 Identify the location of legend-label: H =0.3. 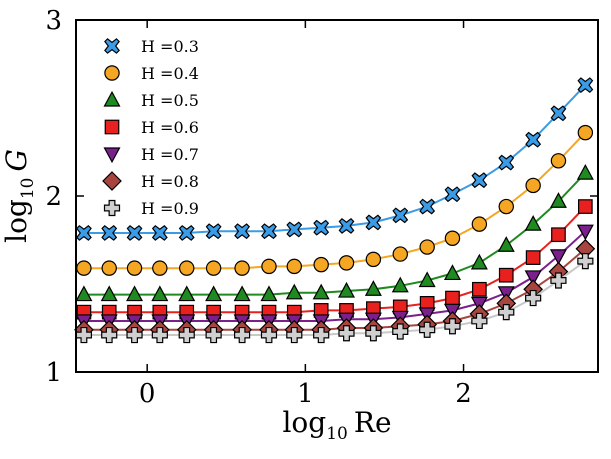
(170, 46).